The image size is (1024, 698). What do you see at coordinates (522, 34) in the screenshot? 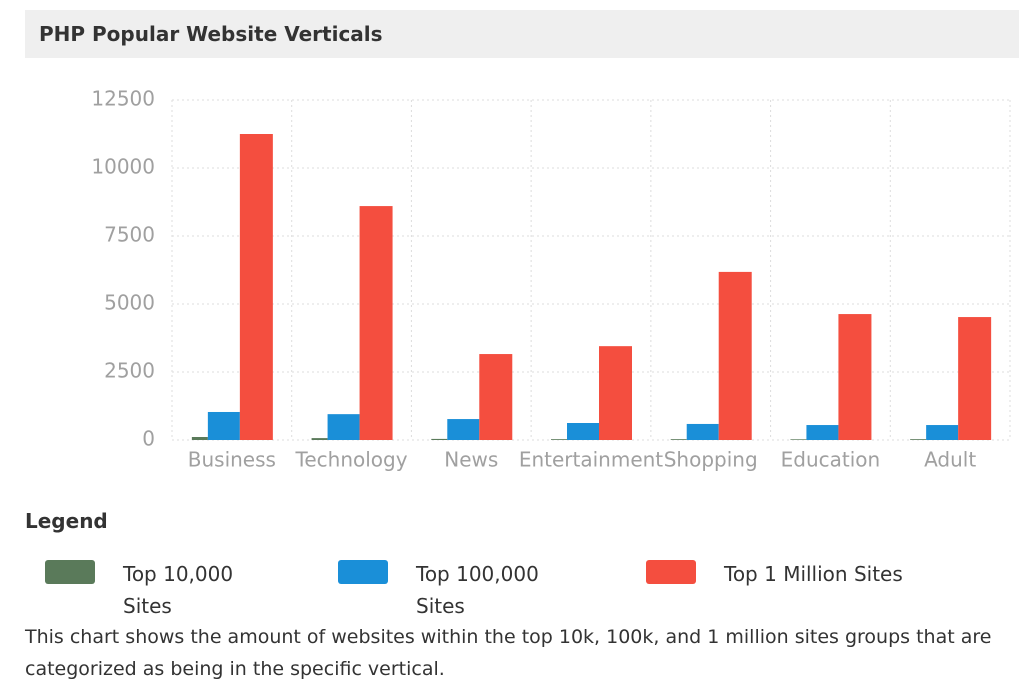
I see `header: PHP Popular Website Verticals` at bounding box center [522, 34].